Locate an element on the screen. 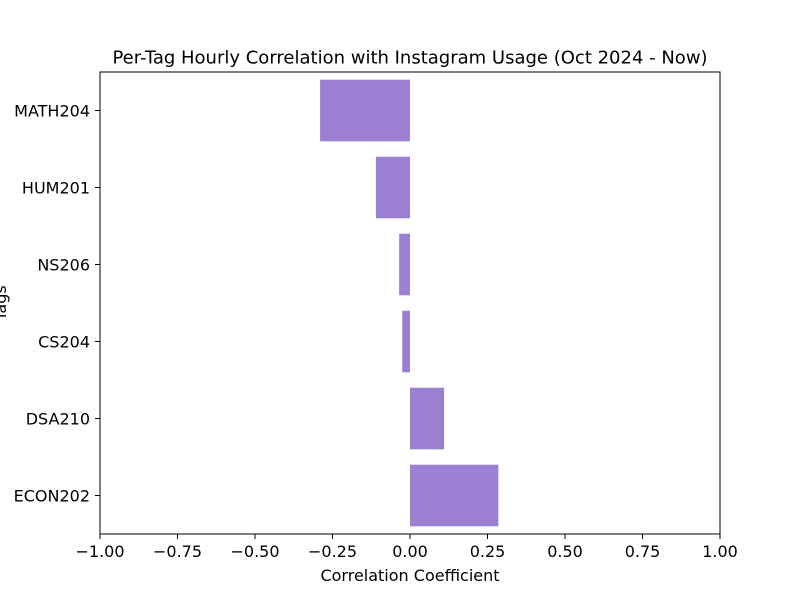 Image resolution: width=800 pixels, height=604 pixels. y-tick-label: CS204 is located at coordinates (64, 342).